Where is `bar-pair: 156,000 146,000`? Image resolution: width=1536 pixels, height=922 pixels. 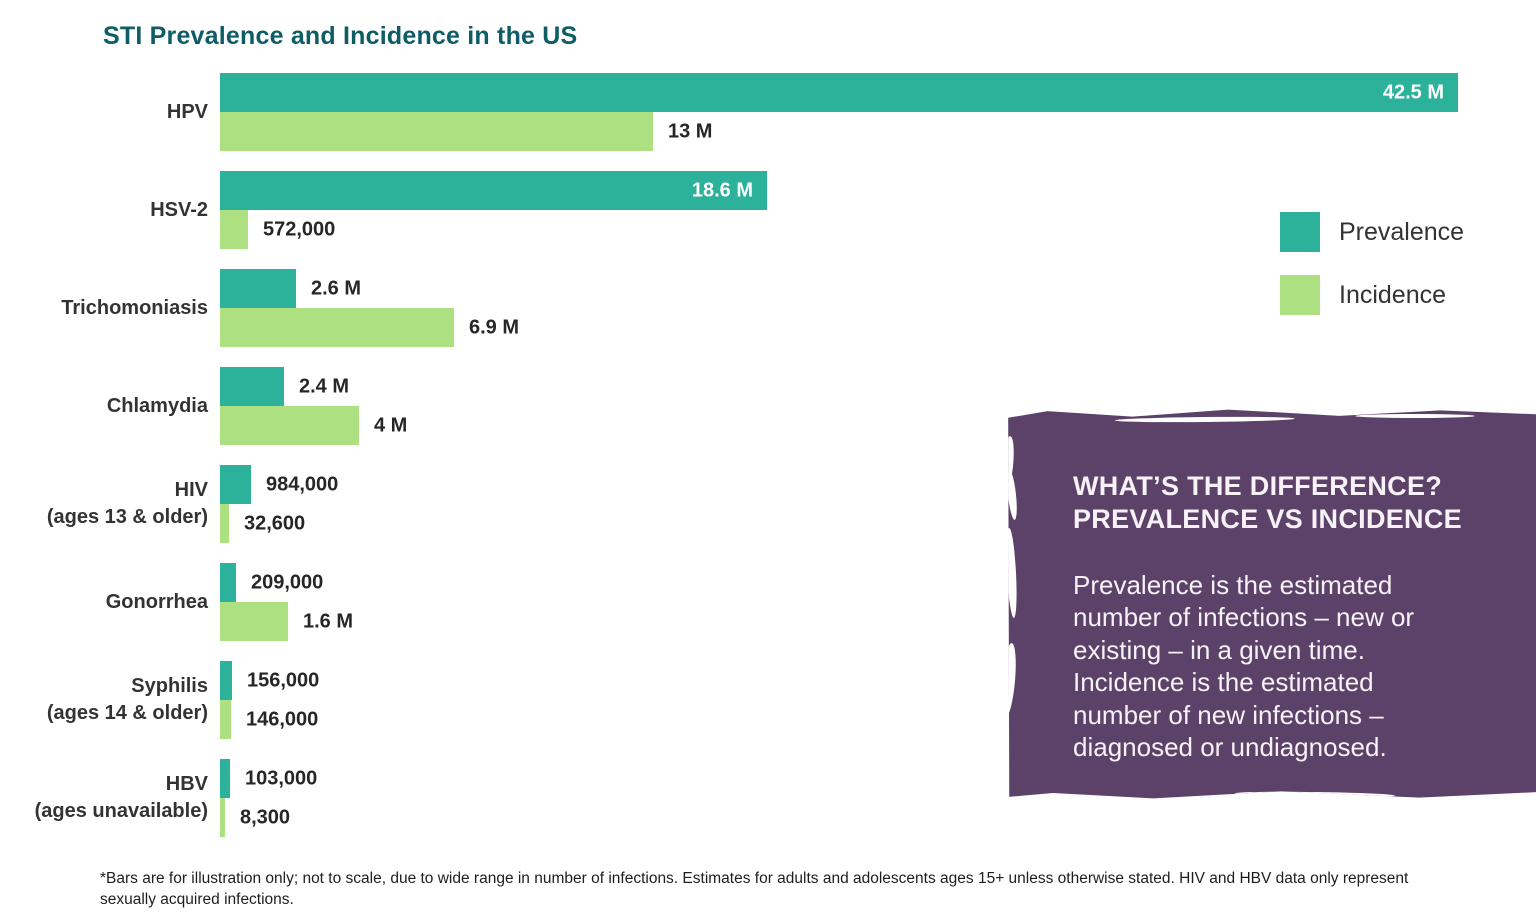 bar-pair: 156,000 146,000 is located at coordinates (878, 700).